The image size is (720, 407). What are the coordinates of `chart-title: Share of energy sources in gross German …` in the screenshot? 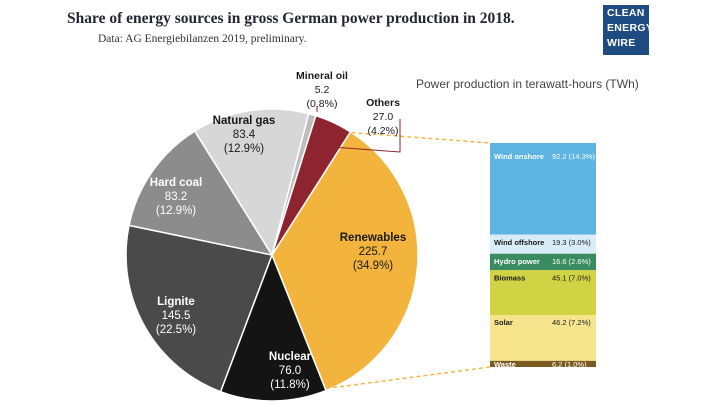 It's located at (291, 18).